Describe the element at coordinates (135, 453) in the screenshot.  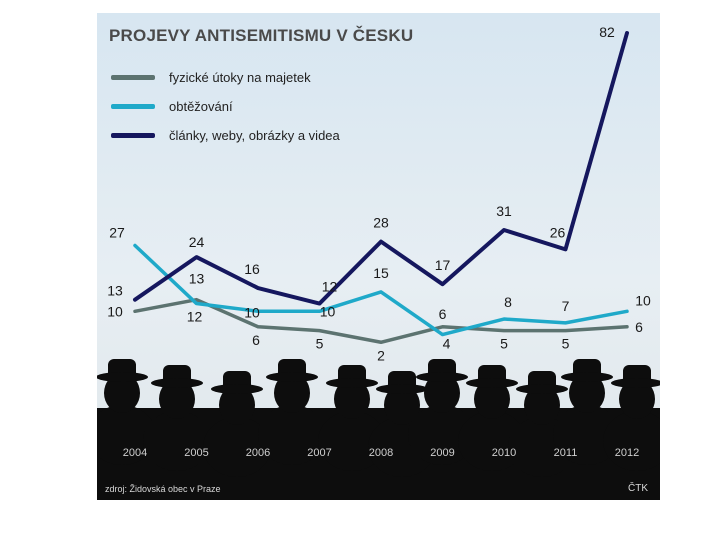
I see `x-tick-label: 2004` at that location.